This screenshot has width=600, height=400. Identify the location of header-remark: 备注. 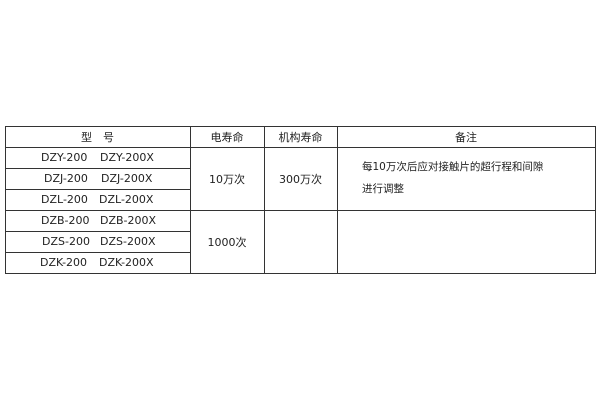
(466, 137).